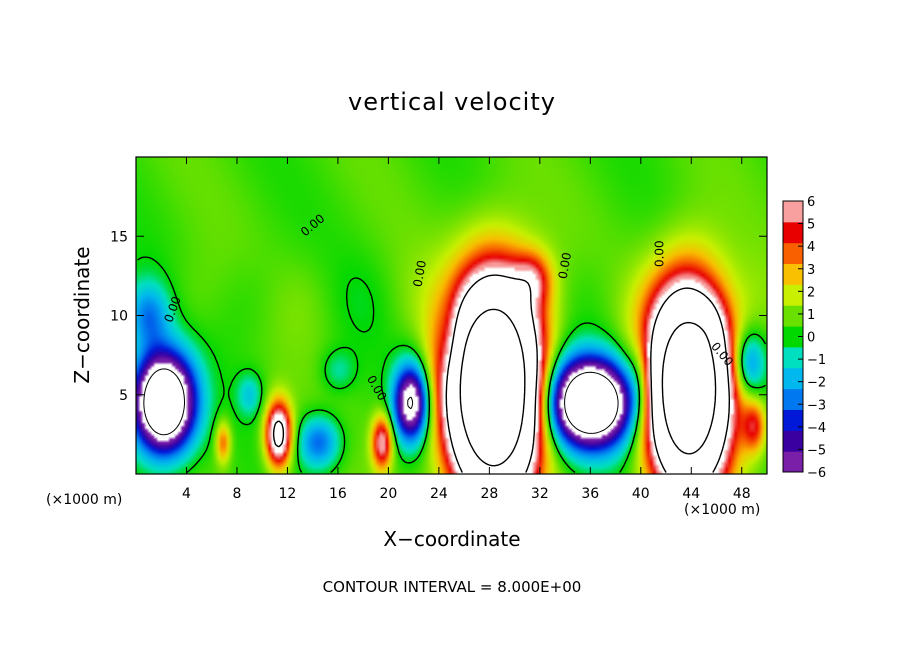 This screenshot has height=654, width=904. Describe the element at coordinates (452, 539) in the screenshot. I see `x-axis-label: X−coordinate` at that location.